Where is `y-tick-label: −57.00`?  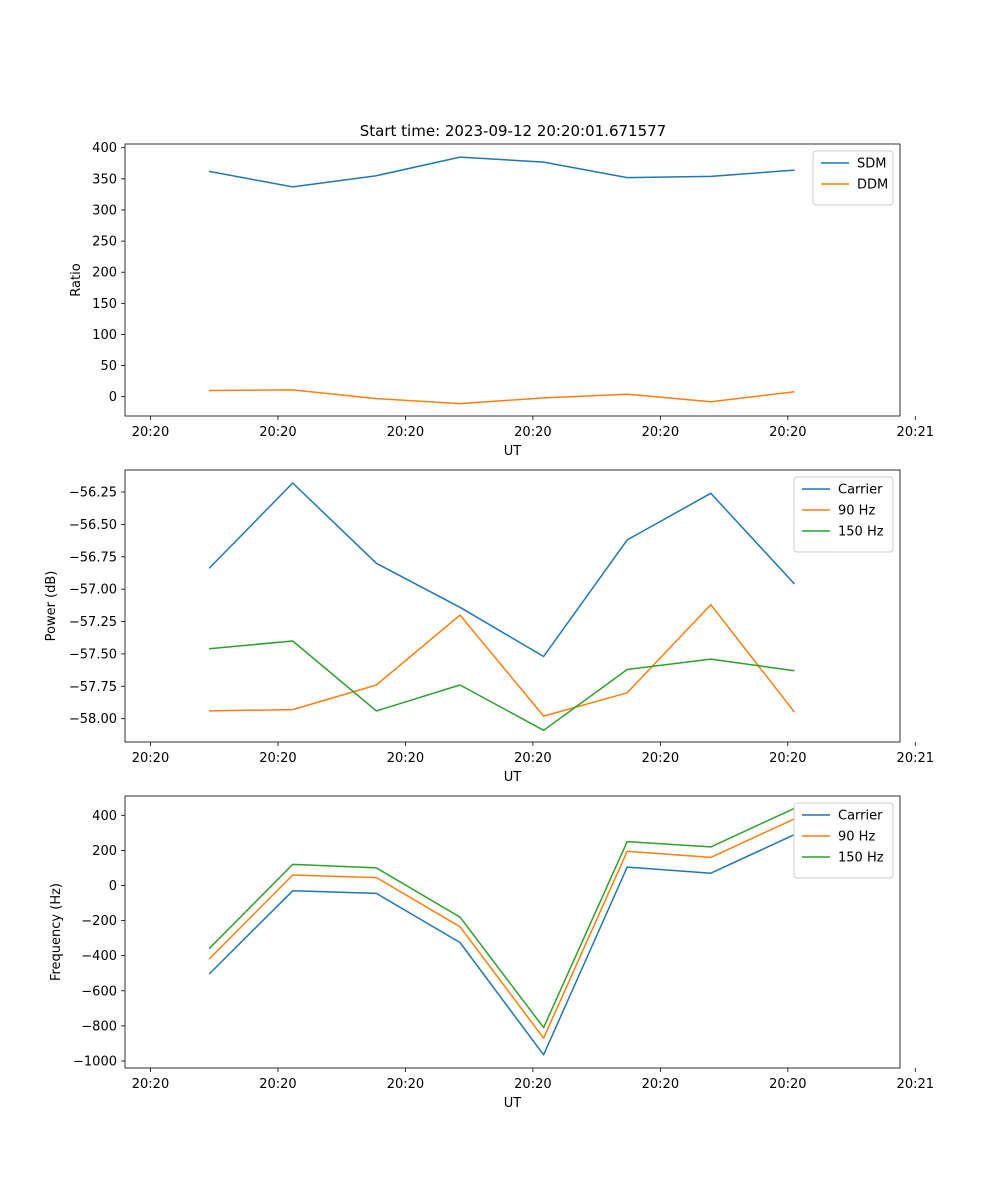 y-tick-label: −57.00 is located at coordinates (93, 590).